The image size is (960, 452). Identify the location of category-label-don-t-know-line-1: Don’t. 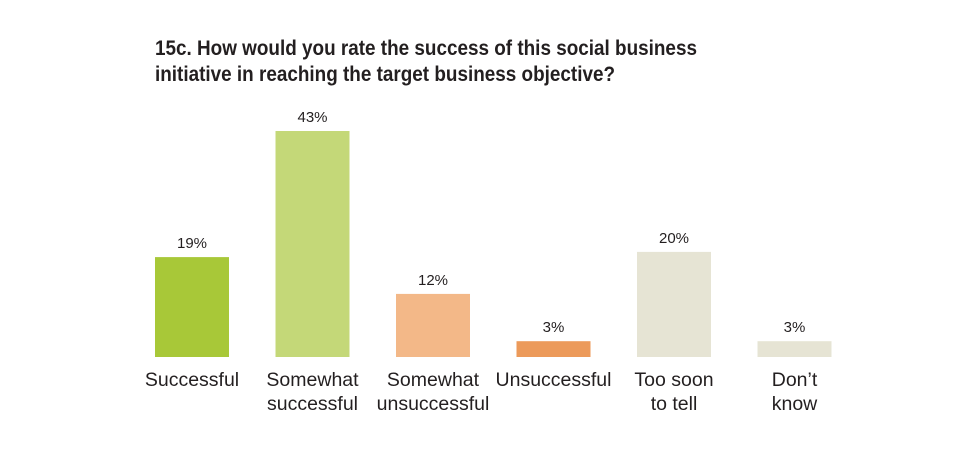
(795, 380).